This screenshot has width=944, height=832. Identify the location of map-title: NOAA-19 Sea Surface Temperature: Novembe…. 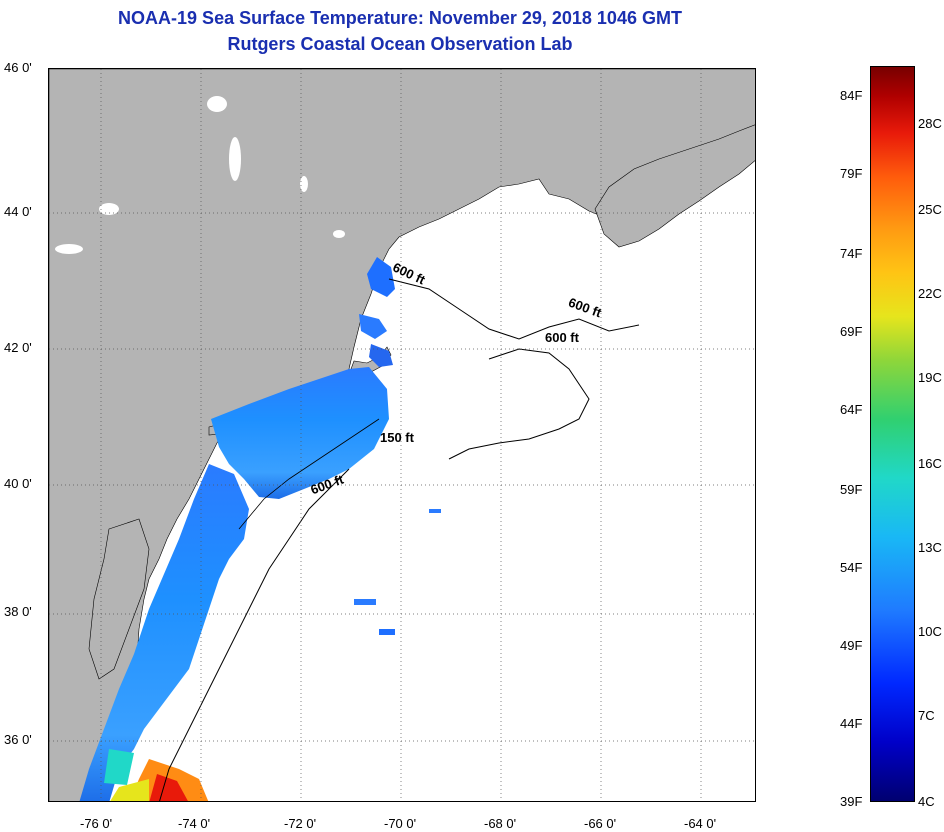
(400, 18).